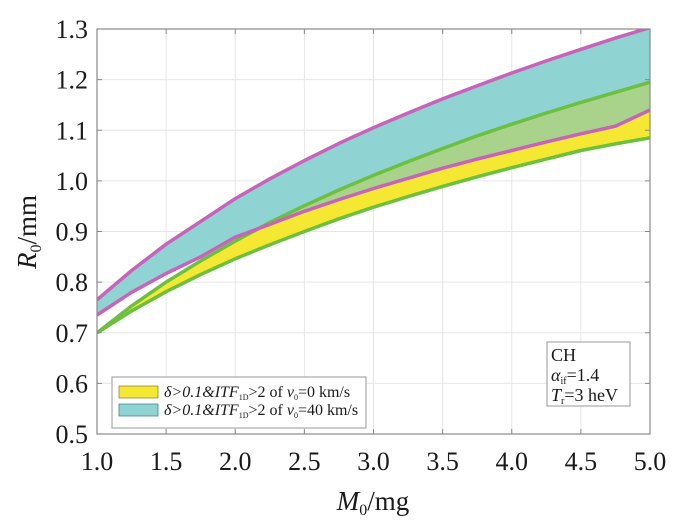 The image size is (693, 530). I want to click on y-tick-label: 0.6, so click(72, 383).